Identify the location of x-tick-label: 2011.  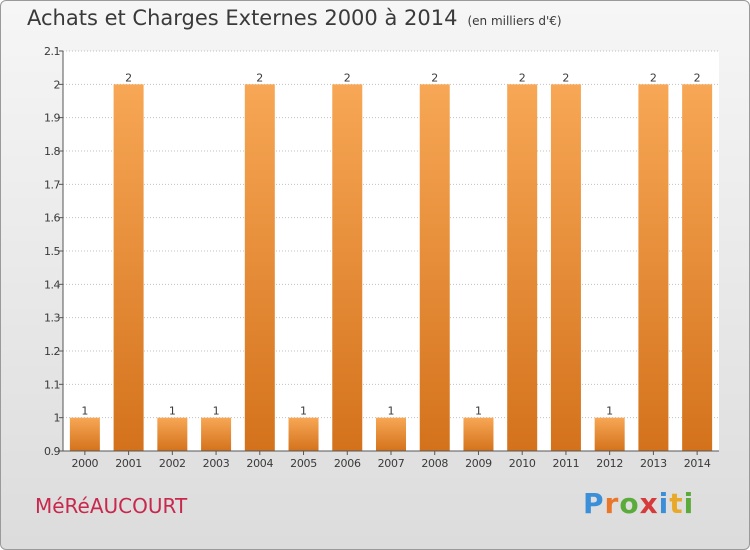
(566, 463).